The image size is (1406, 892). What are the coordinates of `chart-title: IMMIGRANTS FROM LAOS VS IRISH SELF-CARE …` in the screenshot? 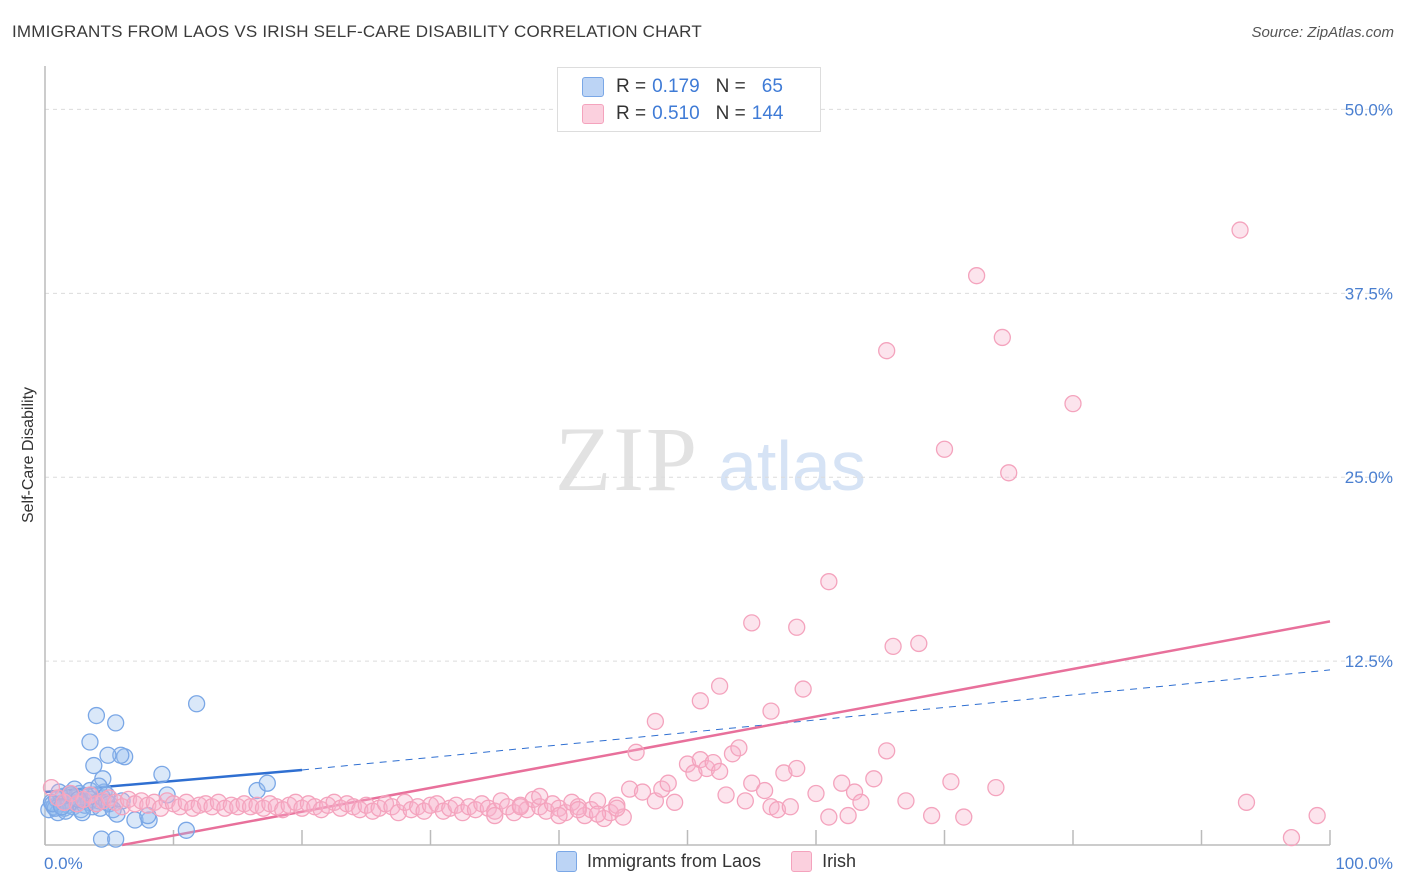 It's located at (357, 31).